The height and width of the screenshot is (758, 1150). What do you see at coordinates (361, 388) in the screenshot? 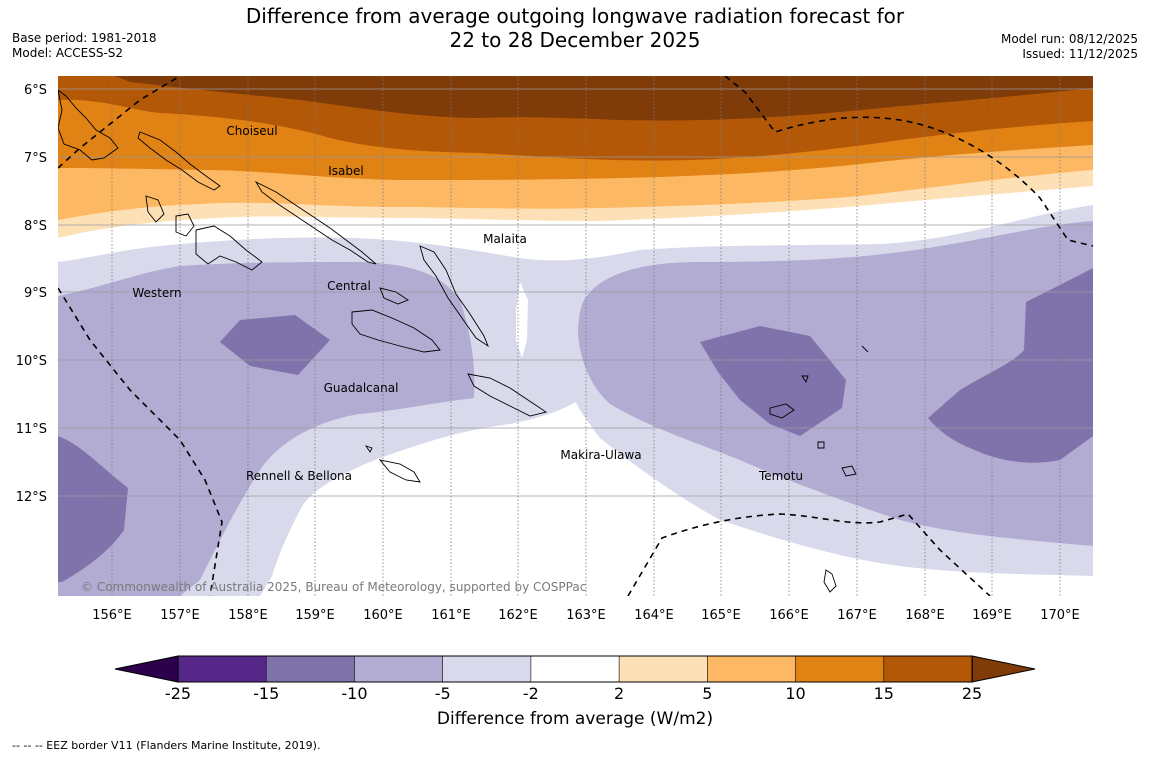
I see `region-label-guadalcanal: Guadalcanal` at bounding box center [361, 388].